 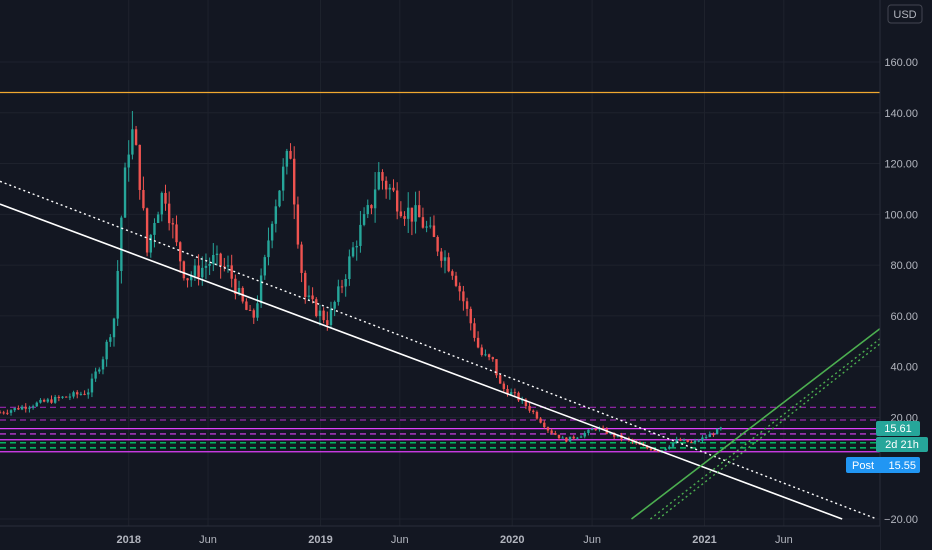 What do you see at coordinates (704, 540) in the screenshot?
I see `x-tick-label: 2021` at bounding box center [704, 540].